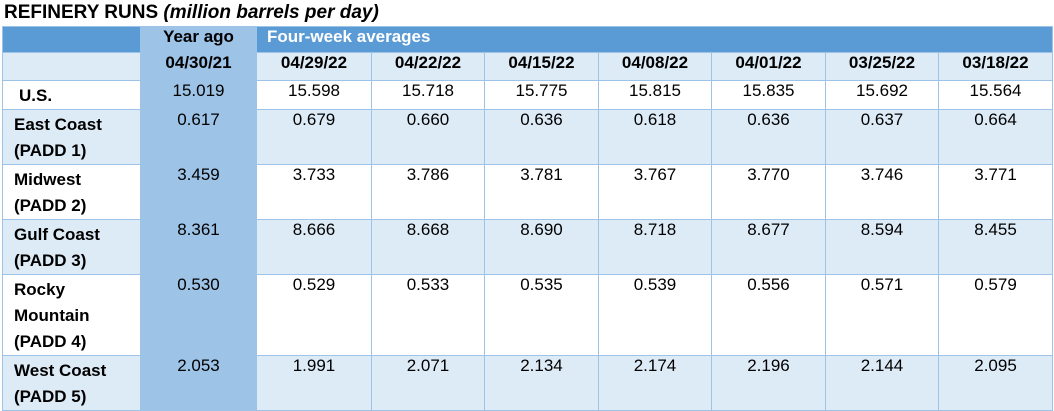 Image resolution: width=1054 pixels, height=411 pixels. I want to click on row-label-line: U.S., so click(36, 95).